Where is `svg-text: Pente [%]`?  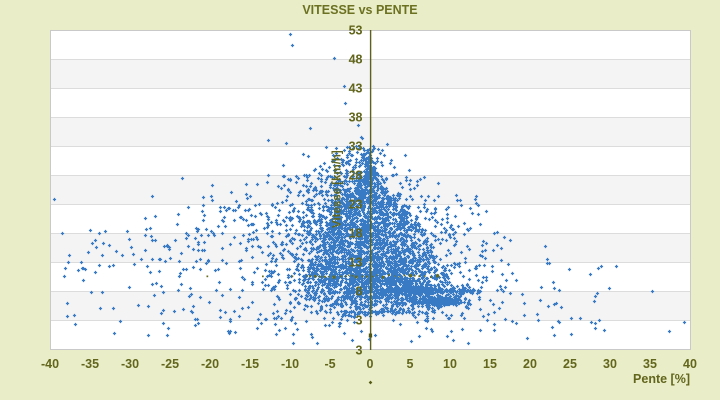 svg-text: Pente [%] is located at coordinates (661, 379).